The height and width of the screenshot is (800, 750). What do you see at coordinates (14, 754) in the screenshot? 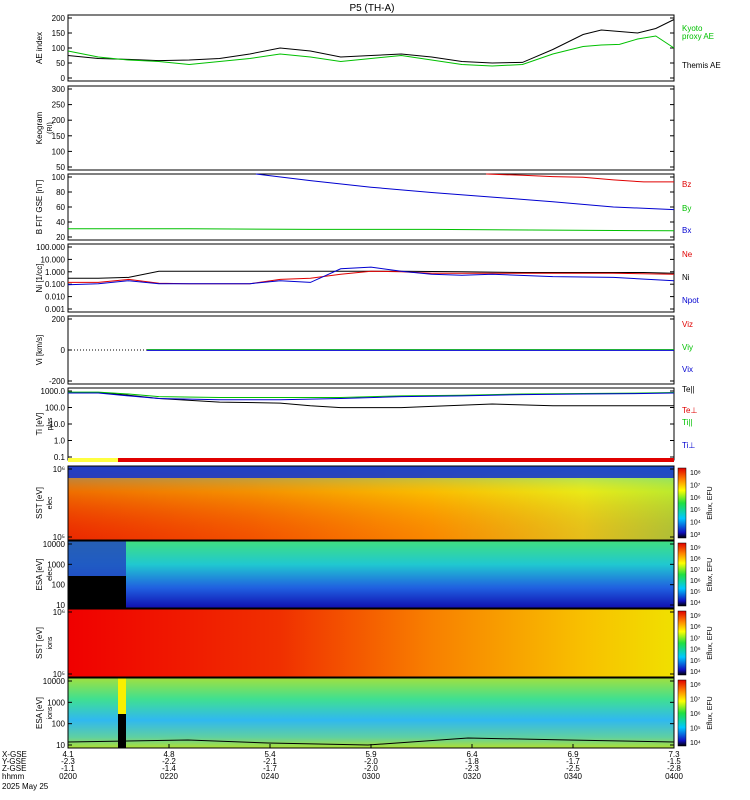
I see `axis-row-label: X-GSE` at bounding box center [14, 754].